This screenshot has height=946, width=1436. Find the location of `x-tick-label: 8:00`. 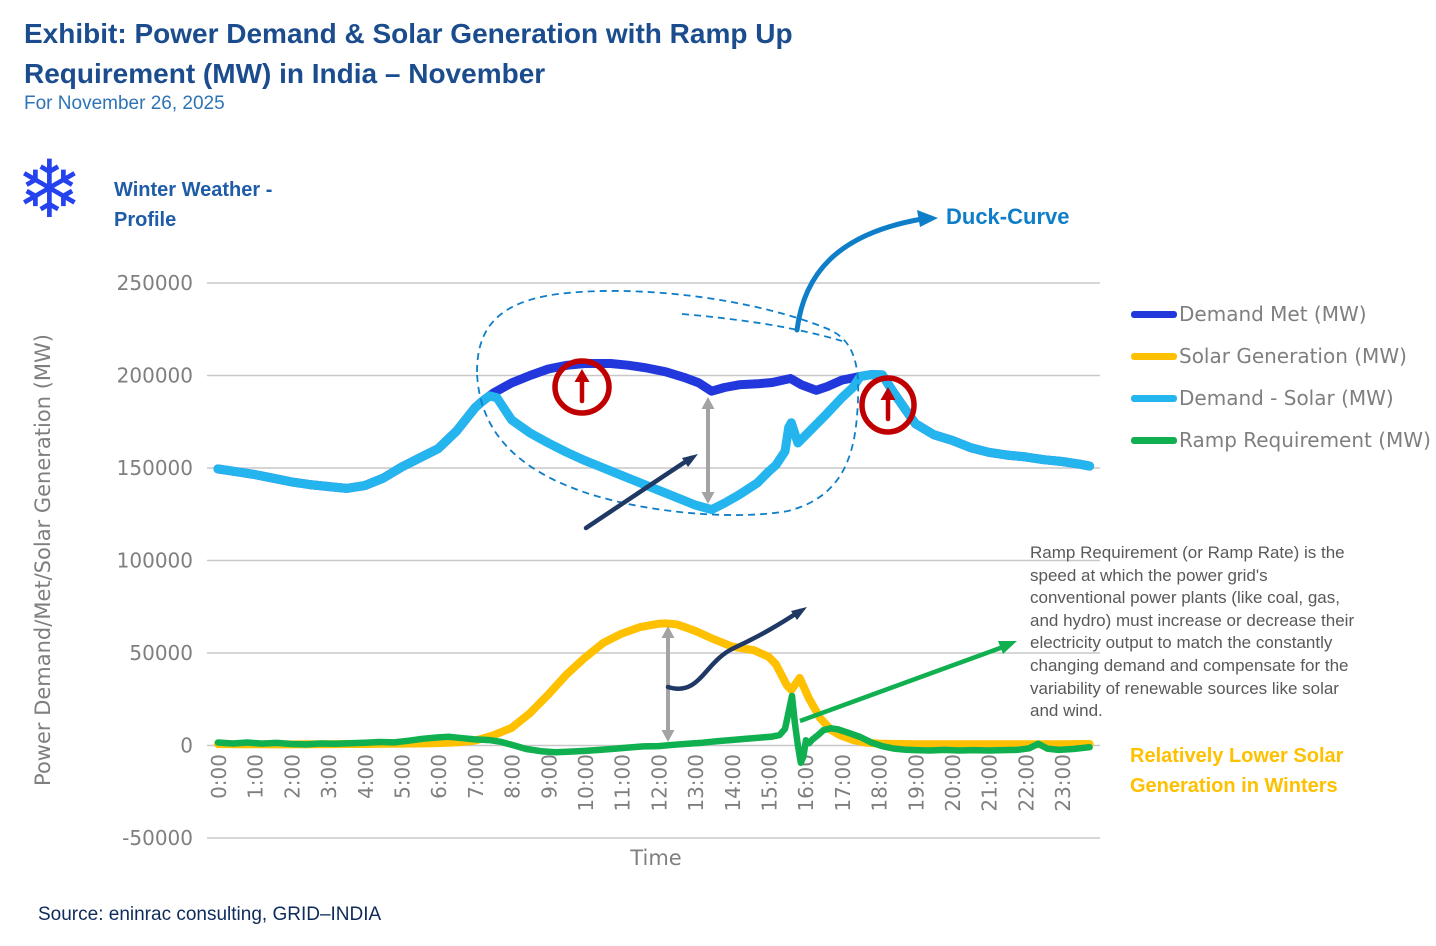

x-tick-label: 8:00 is located at coordinates (513, 776).